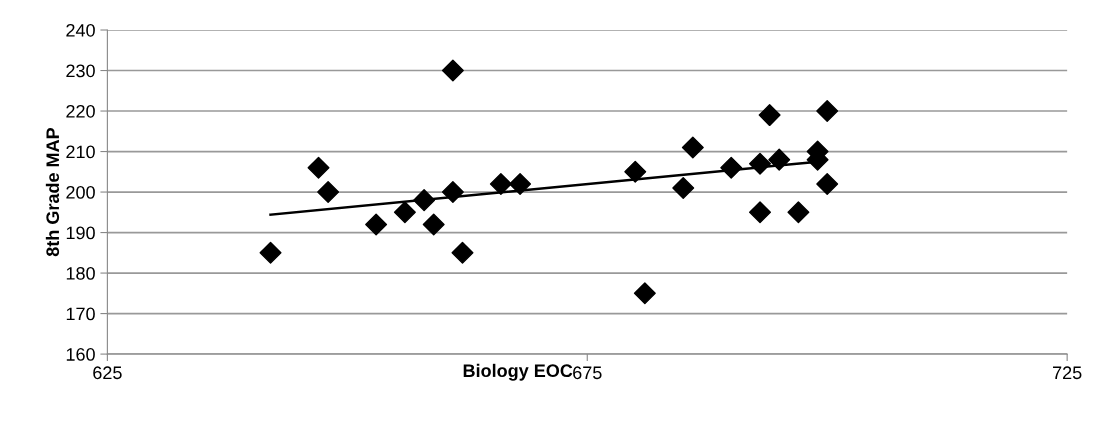  Describe the element at coordinates (80, 152) in the screenshot. I see `y-tick-label: 210` at that location.